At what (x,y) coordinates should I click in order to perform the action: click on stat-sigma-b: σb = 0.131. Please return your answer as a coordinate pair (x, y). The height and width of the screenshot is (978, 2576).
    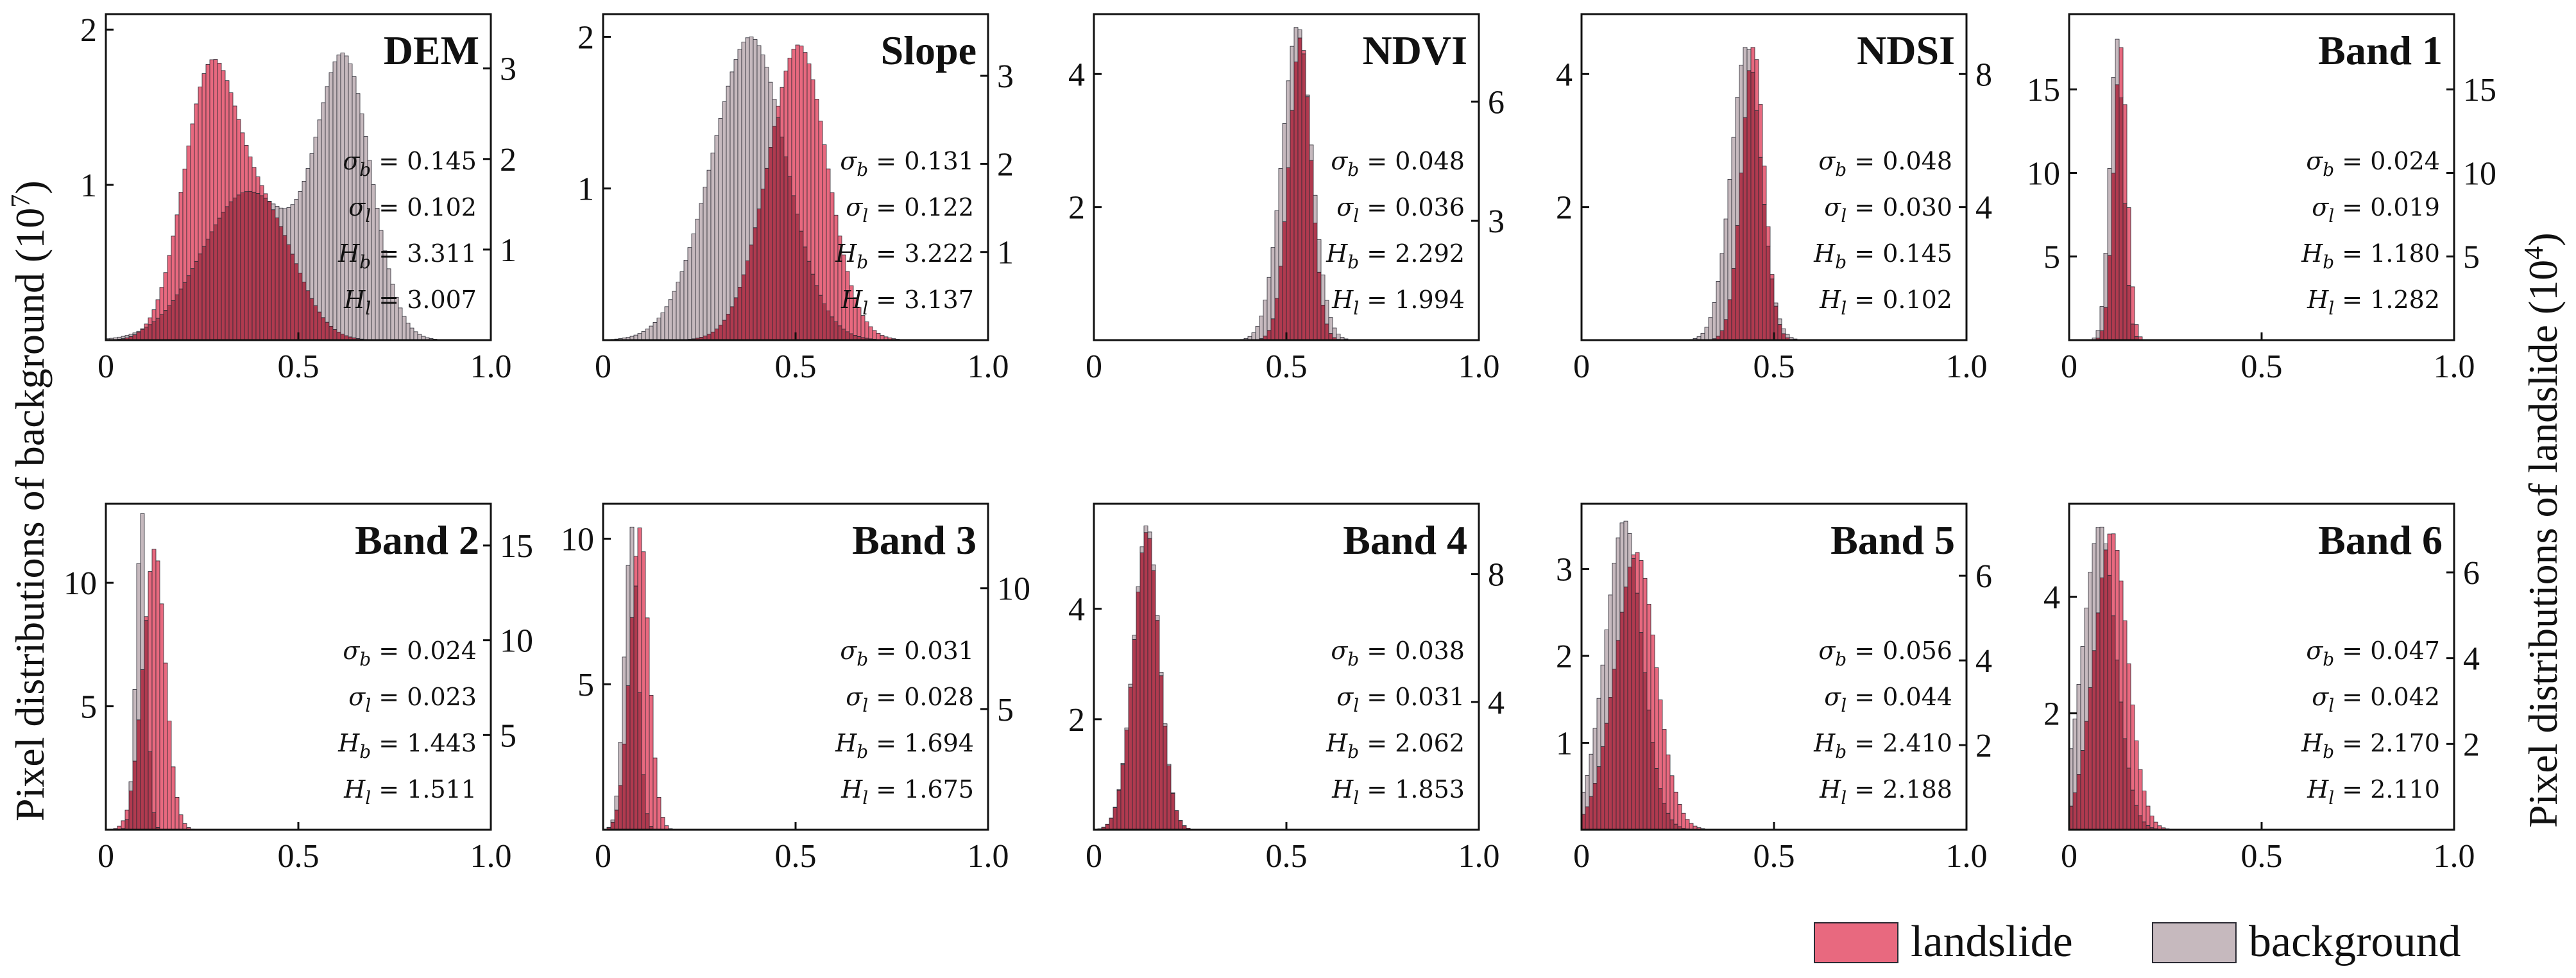
    Looking at the image, I should click on (907, 163).